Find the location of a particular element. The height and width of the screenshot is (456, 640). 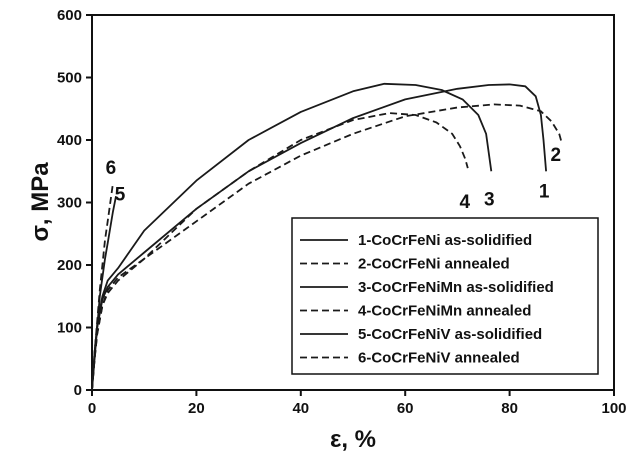

legend-label: 2-CoCrFeNi annealed is located at coordinates (434, 264).